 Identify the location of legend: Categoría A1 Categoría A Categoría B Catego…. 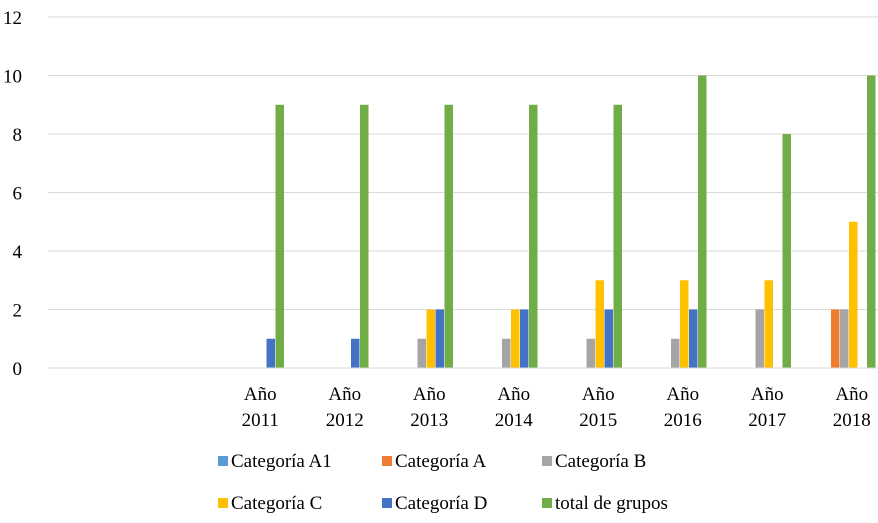
(443, 482).